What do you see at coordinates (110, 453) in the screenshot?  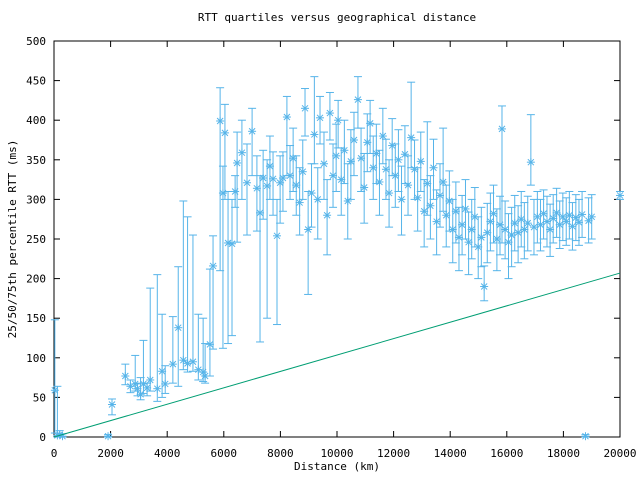 I see `x-tick-label: 2000` at bounding box center [110, 453].